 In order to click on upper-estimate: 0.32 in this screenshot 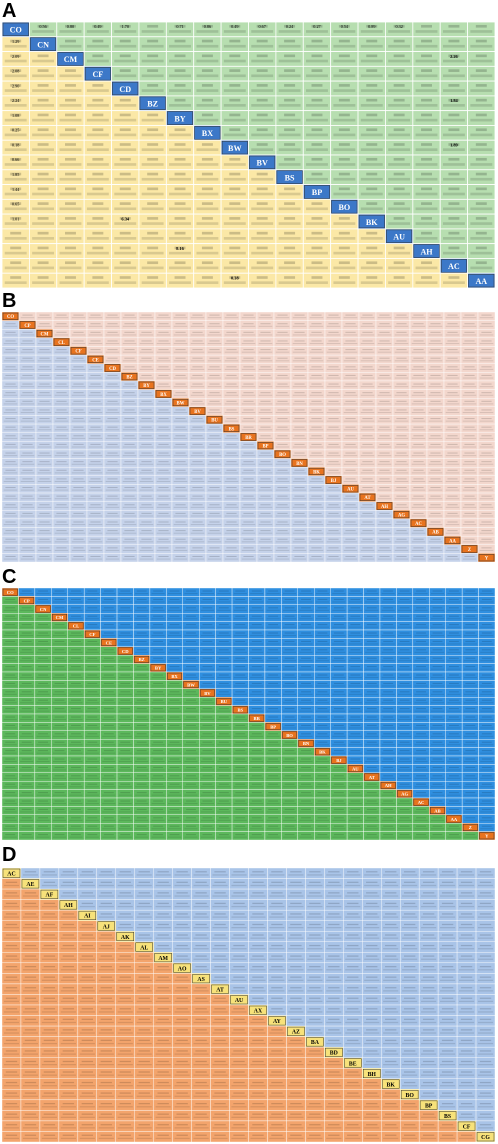, I will do `click(398, 26)`.